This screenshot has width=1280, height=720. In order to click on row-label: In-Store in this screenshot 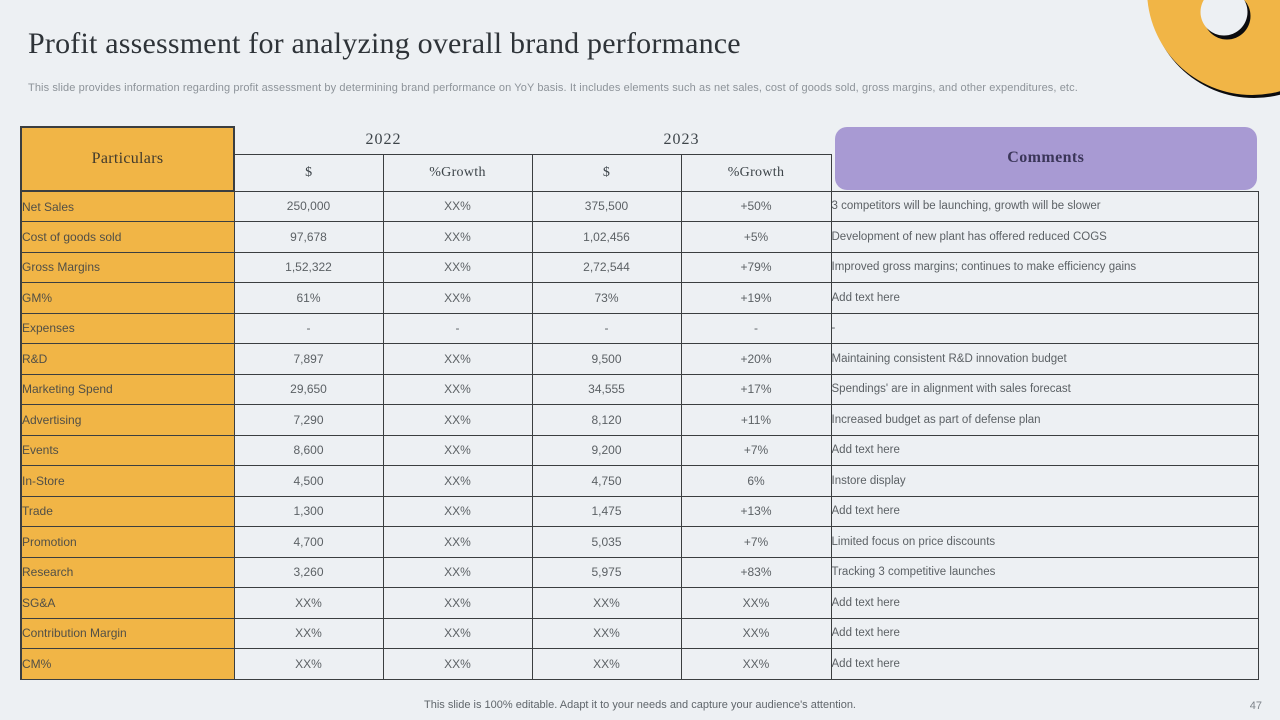, I will do `click(127, 481)`.